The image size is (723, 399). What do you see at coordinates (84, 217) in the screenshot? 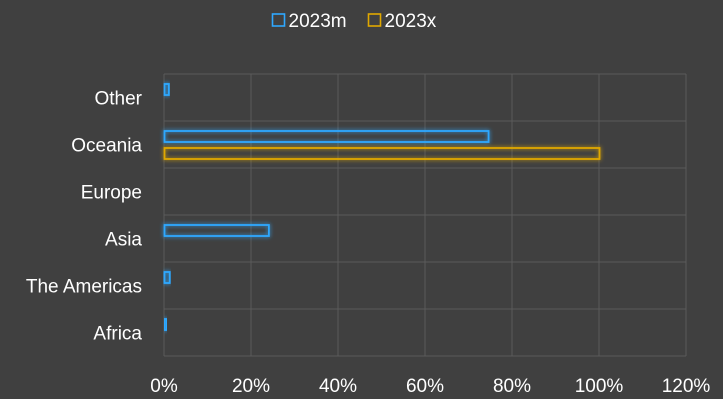
I see `category-axis-labels: Africa The Americas Asia Europe Oceania Other` at bounding box center [84, 217].